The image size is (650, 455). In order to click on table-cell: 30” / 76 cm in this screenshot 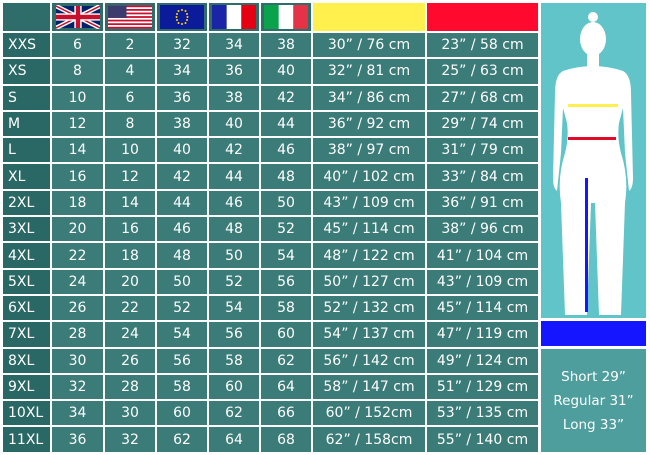, I will do `click(369, 45)`.